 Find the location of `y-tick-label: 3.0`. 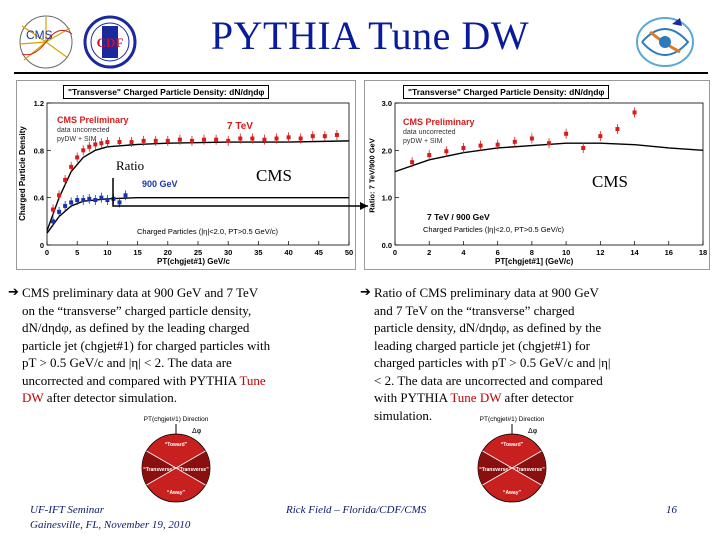

y-tick-label: 3.0 is located at coordinates (387, 103).